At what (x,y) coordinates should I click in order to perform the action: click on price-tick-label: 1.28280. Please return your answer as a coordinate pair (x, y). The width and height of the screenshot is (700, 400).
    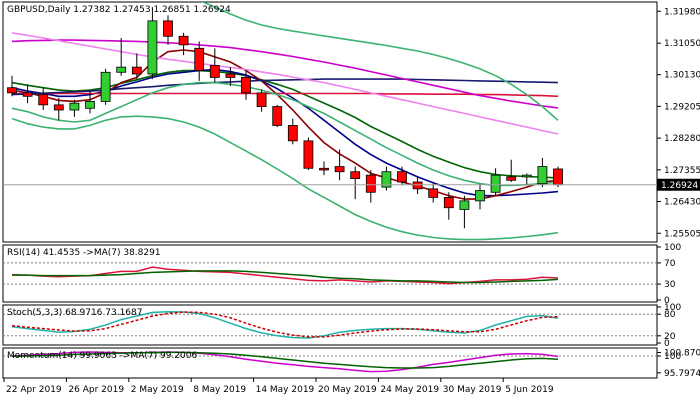
    Looking at the image, I should click on (682, 139).